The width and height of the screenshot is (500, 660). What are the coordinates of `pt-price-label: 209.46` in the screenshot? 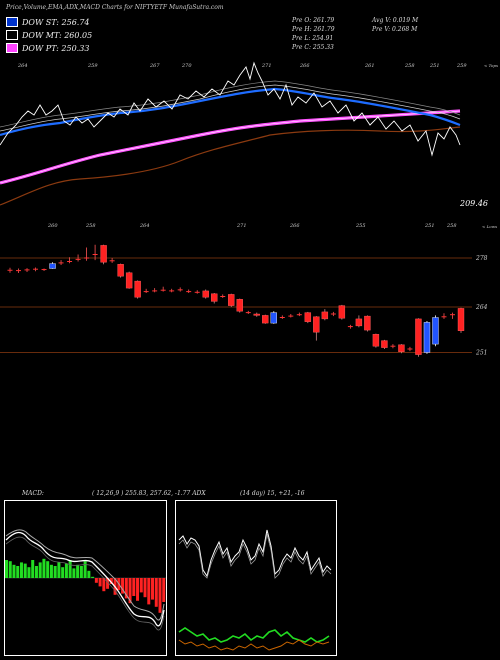 It's located at (473, 203).